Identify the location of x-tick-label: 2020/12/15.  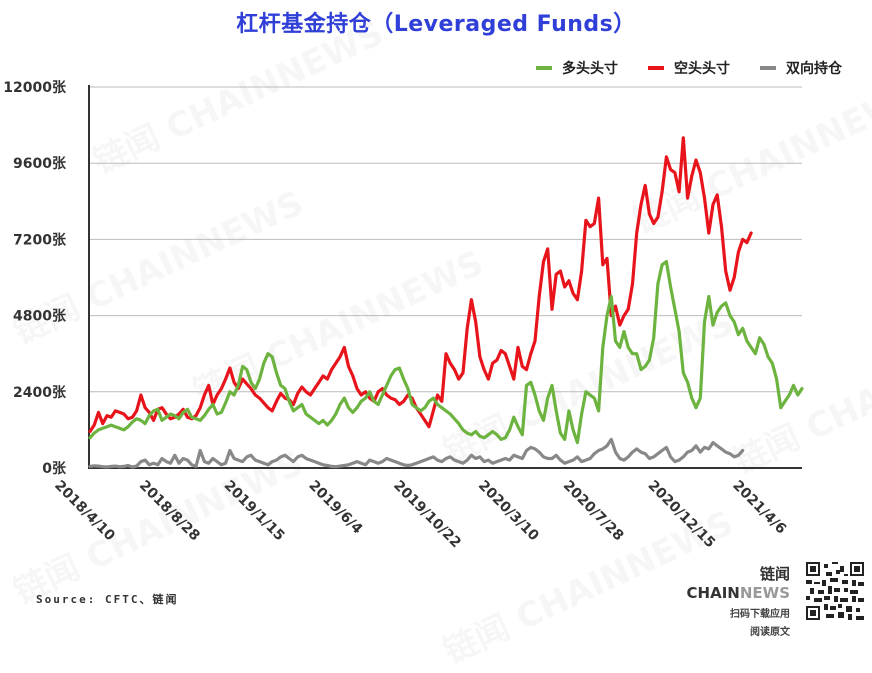
(682, 515).